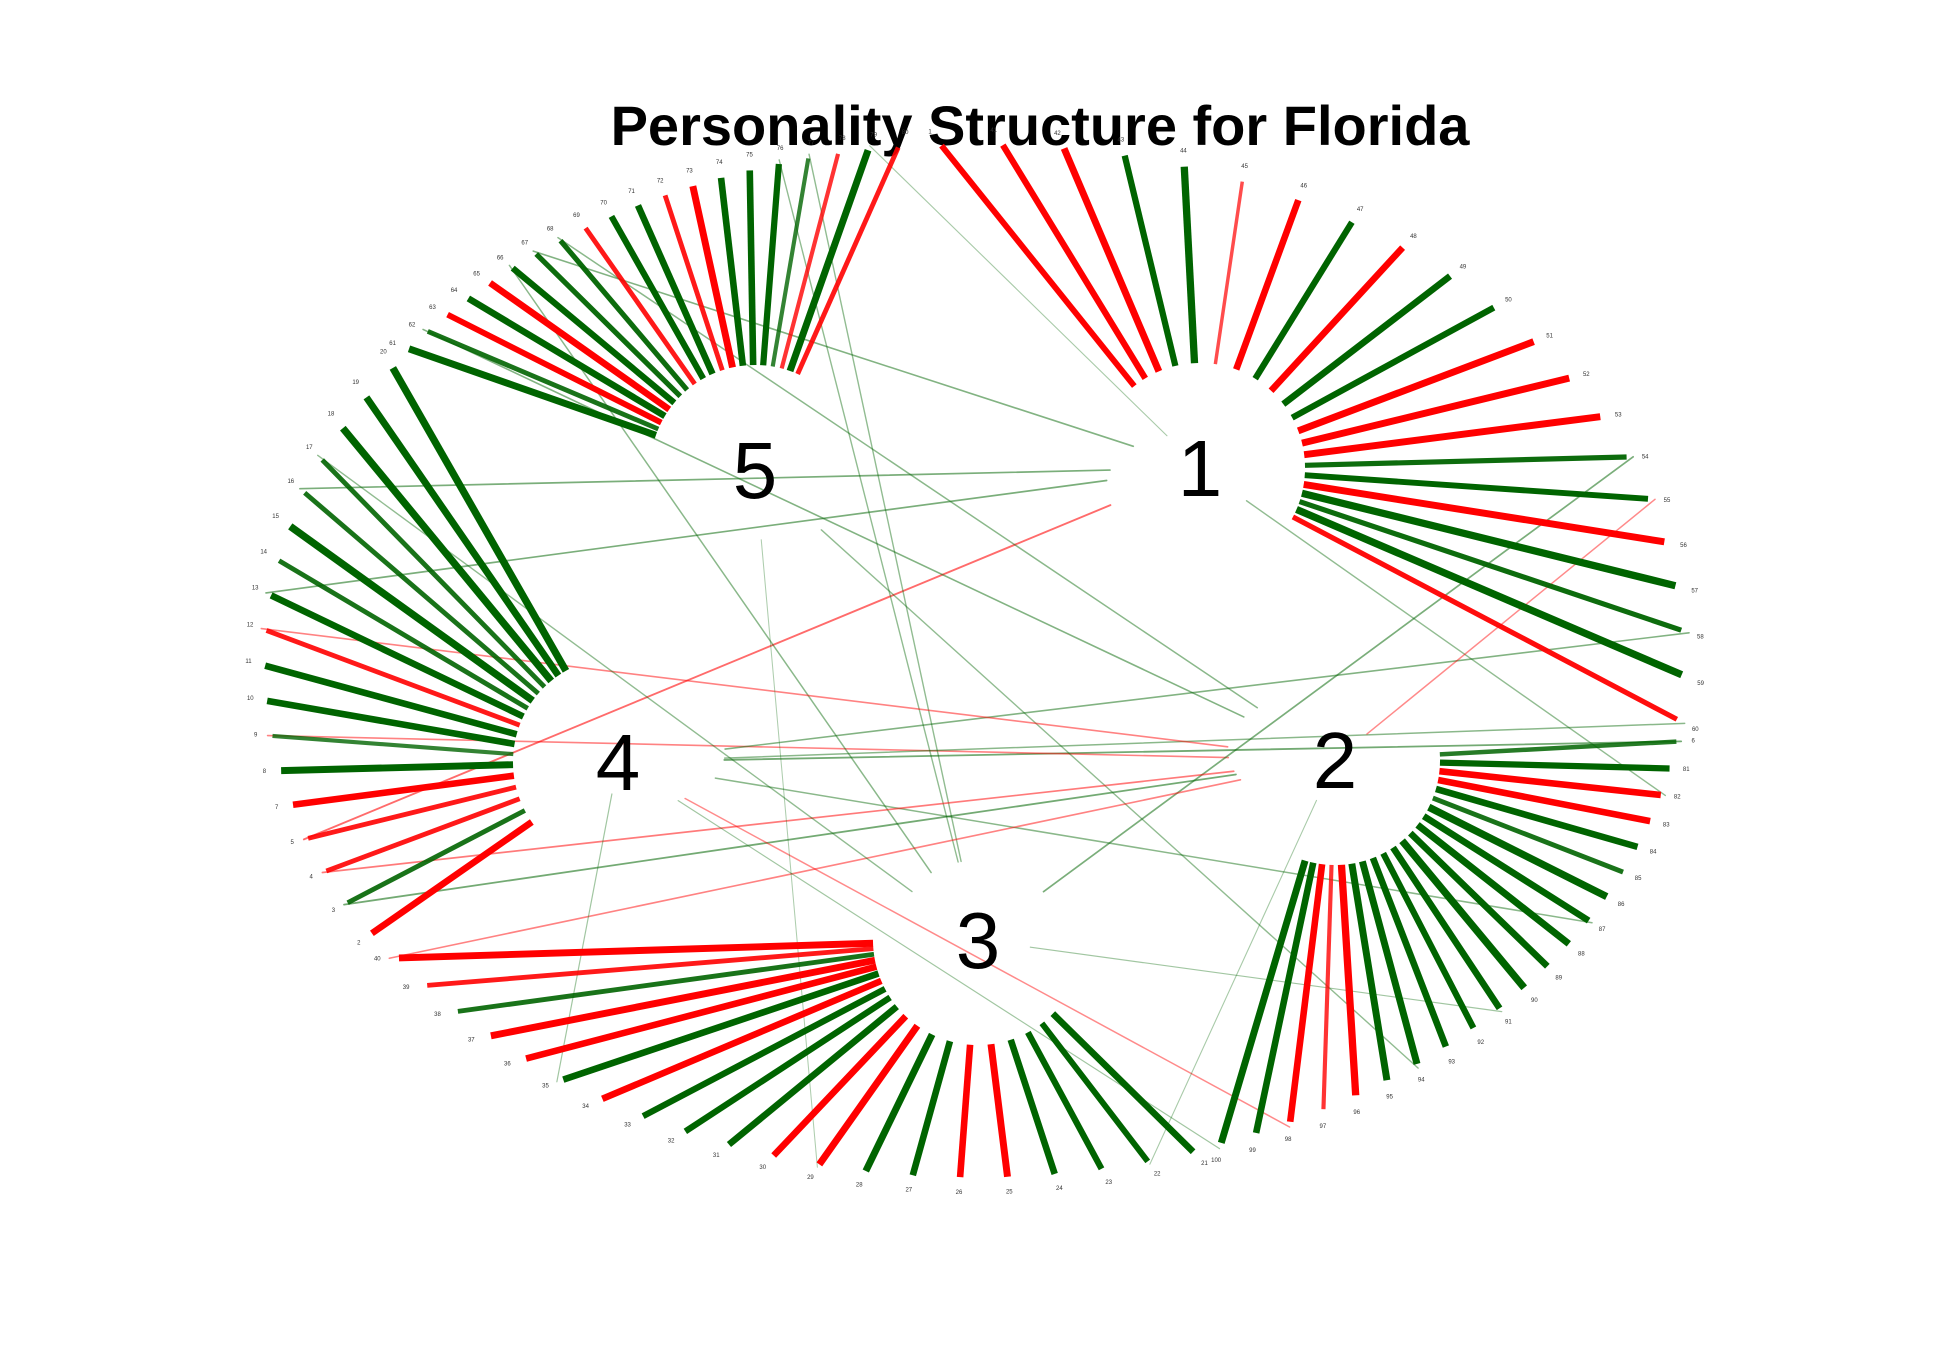  I want to click on item-label: 99, so click(1252, 1151).